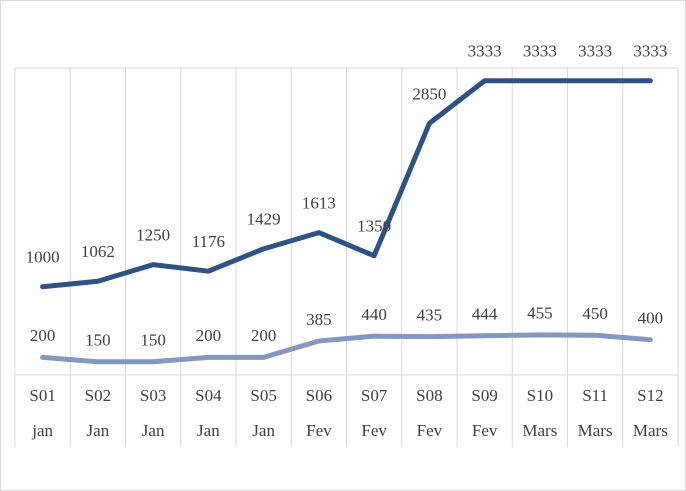 The width and height of the screenshot is (686, 491). Describe the element at coordinates (374, 395) in the screenshot. I see `x-tick-label: S07` at that location.